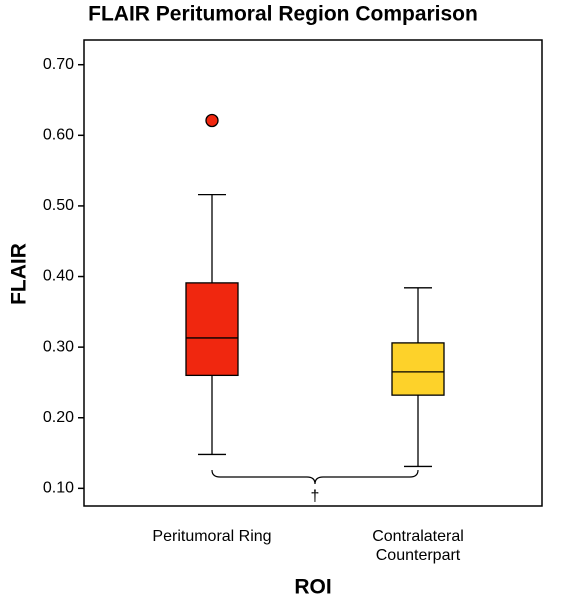  Describe the element at coordinates (58, 64) in the screenshot. I see `y-tick-label: 0.70` at that location.